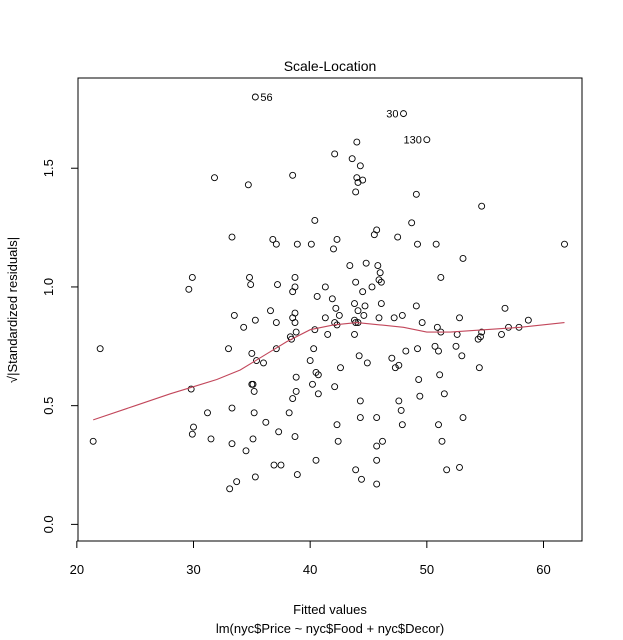 This screenshot has width=623, height=640. What do you see at coordinates (310, 558) in the screenshot?
I see `x-axis: 20 30 40 50 60` at bounding box center [310, 558].